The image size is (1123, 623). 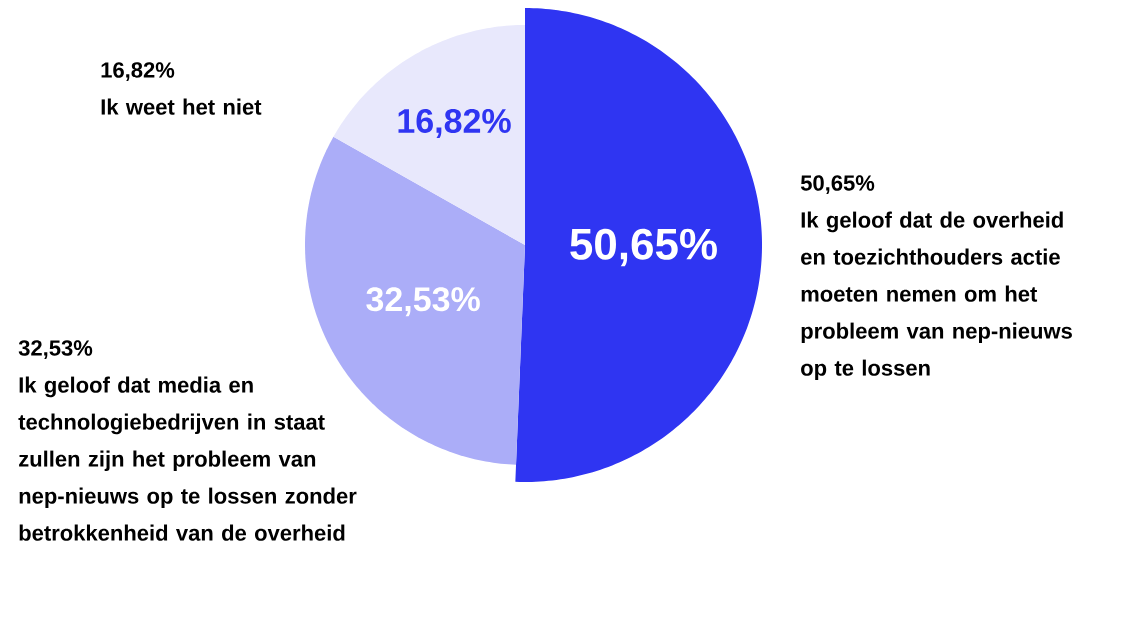 I want to click on data-label: 16,82%, so click(x=454, y=123).